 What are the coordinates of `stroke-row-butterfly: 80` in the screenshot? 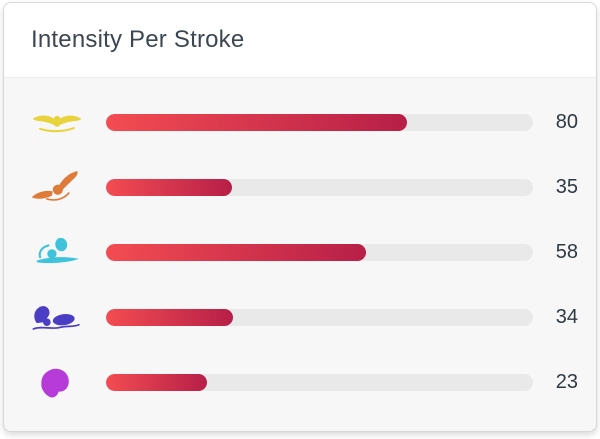 It's located at (303, 122).